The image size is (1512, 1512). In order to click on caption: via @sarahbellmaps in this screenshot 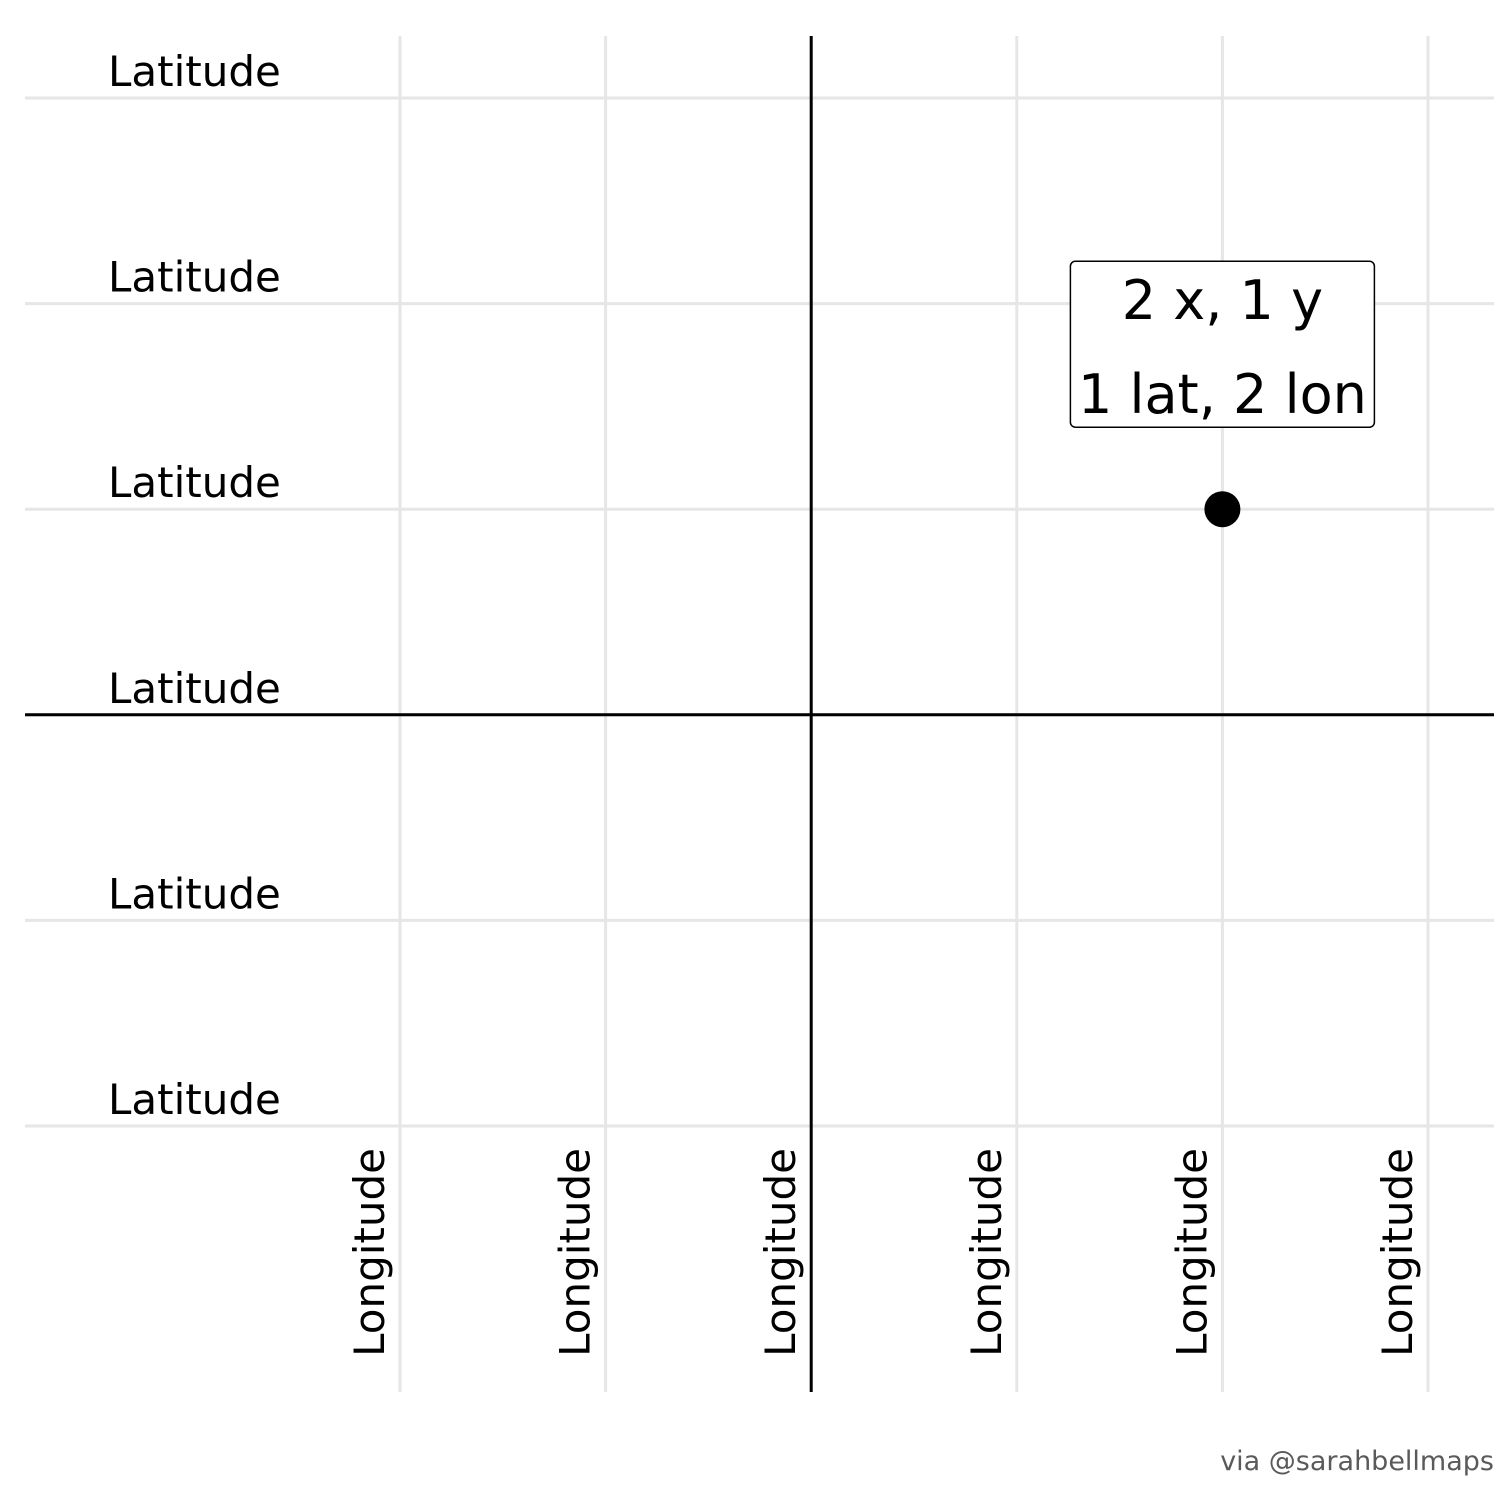, I will do `click(1357, 1461)`.